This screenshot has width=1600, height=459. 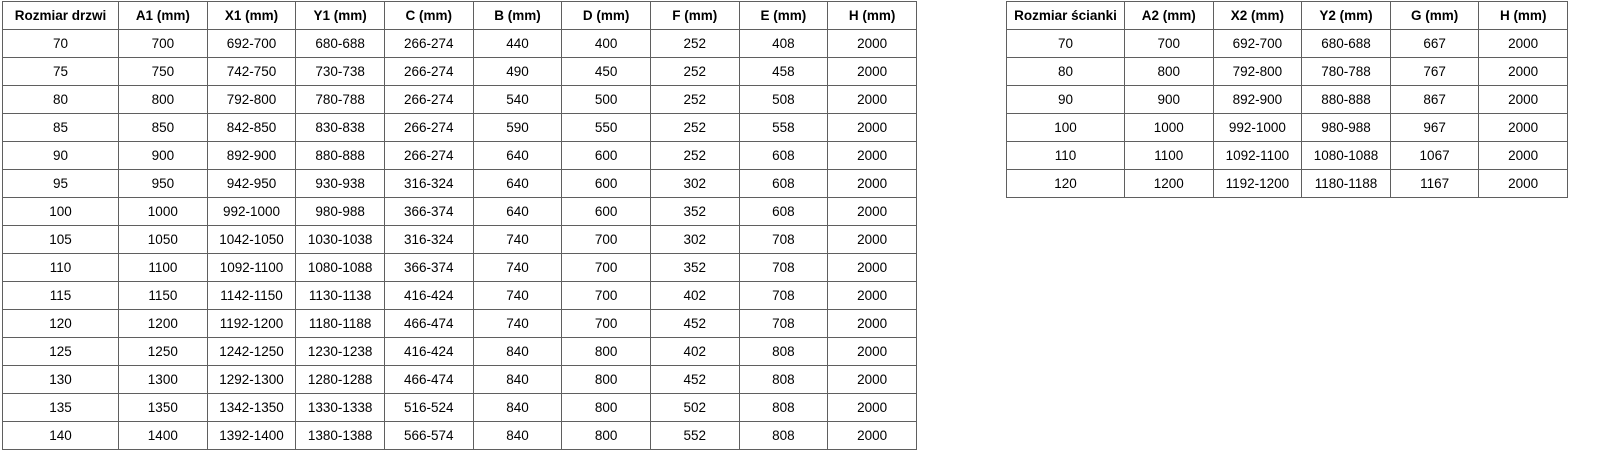 What do you see at coordinates (1257, 155) in the screenshot?
I see `table-cell: 1092-1100` at bounding box center [1257, 155].